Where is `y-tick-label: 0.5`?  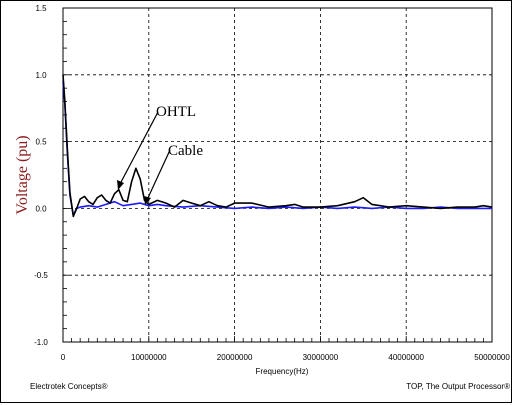
y-tick-label: 0.5 is located at coordinates (41, 142).